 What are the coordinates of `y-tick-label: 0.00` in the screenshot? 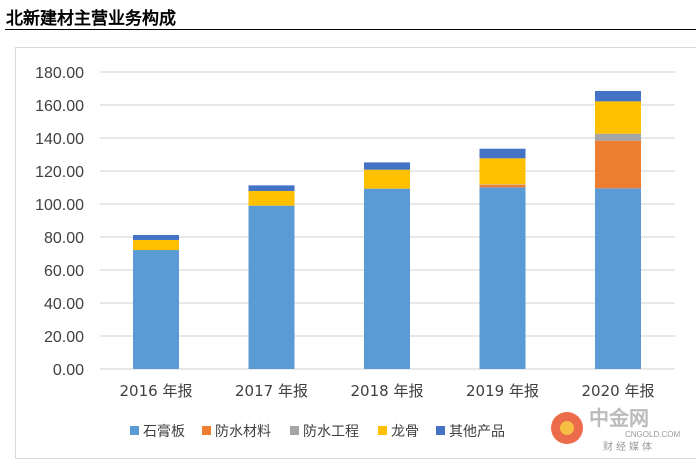 It's located at (68, 370).